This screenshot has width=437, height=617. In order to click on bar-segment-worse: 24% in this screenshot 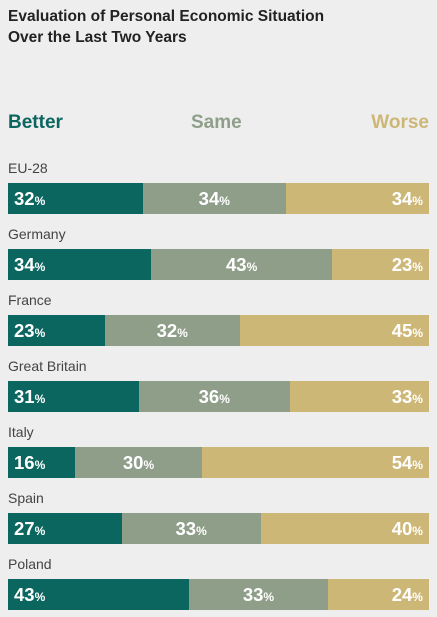, I will do `click(378, 594)`.